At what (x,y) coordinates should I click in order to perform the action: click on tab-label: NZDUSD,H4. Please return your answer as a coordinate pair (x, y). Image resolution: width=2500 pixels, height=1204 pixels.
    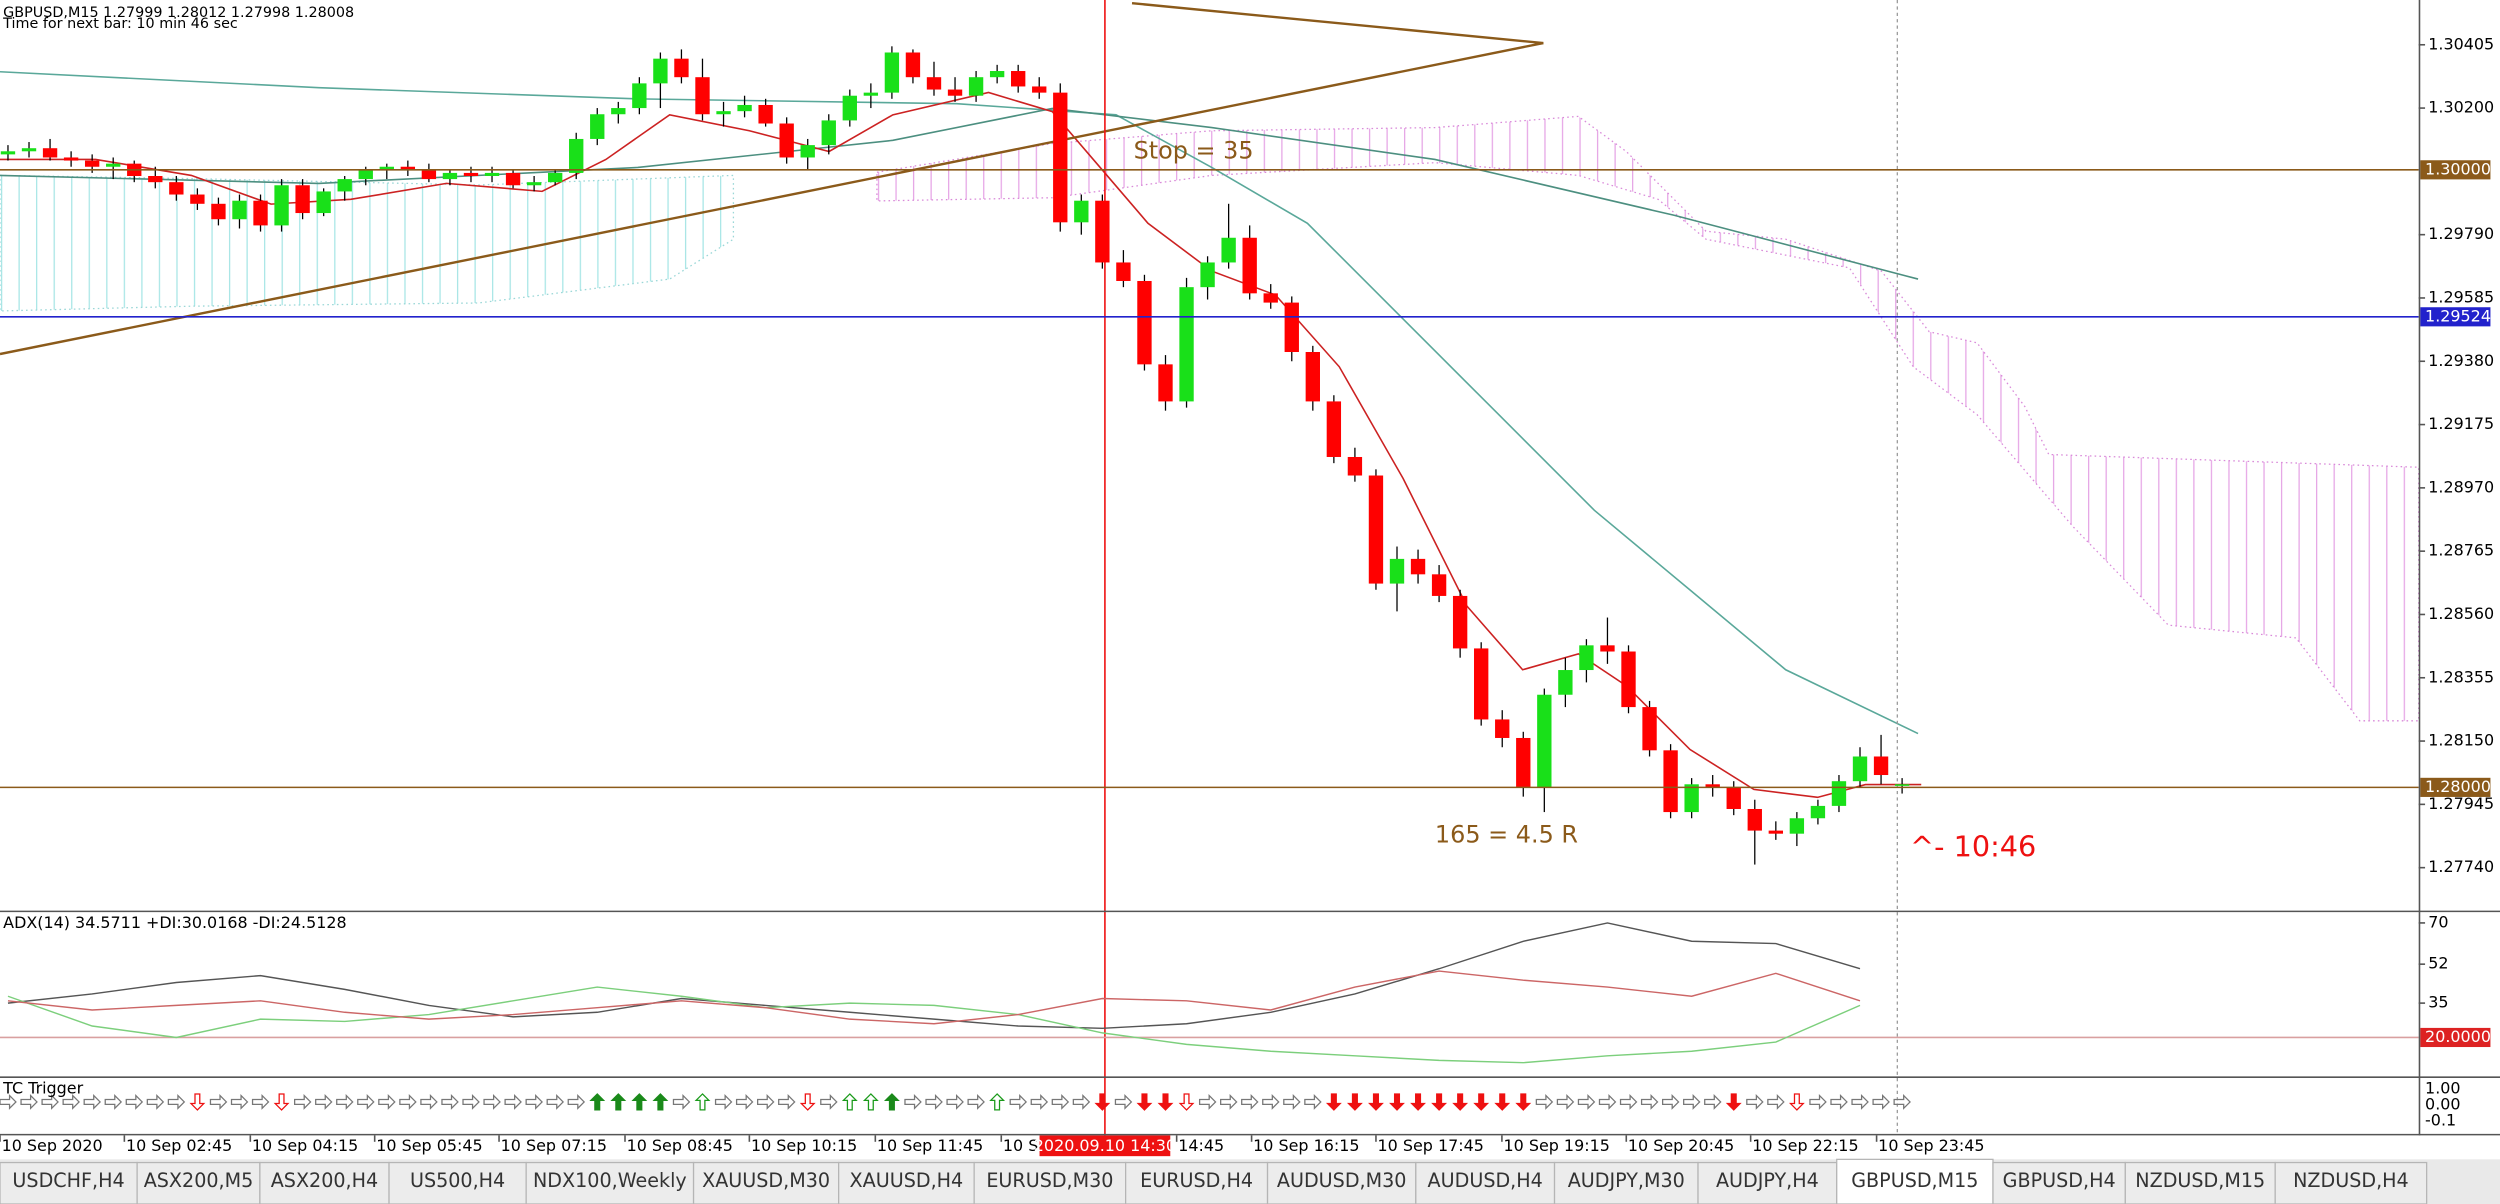
    Looking at the image, I should click on (2351, 1180).